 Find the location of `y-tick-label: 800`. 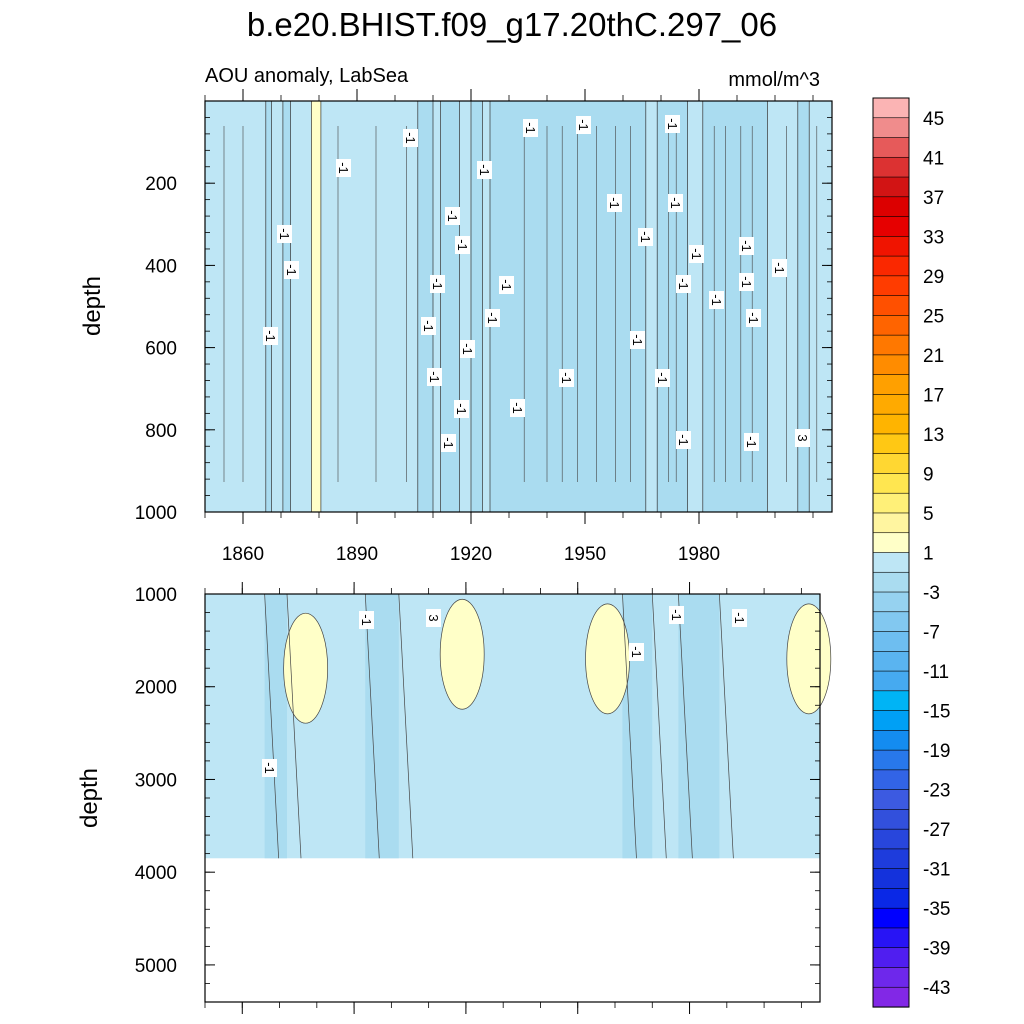

y-tick-label: 800 is located at coordinates (161, 431).